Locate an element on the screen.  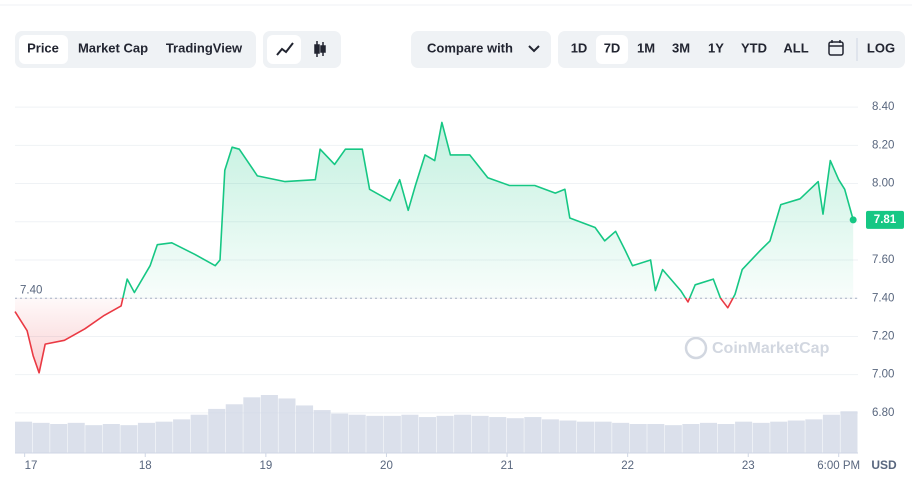
y-tick-label: 8.20 is located at coordinates (883, 145).